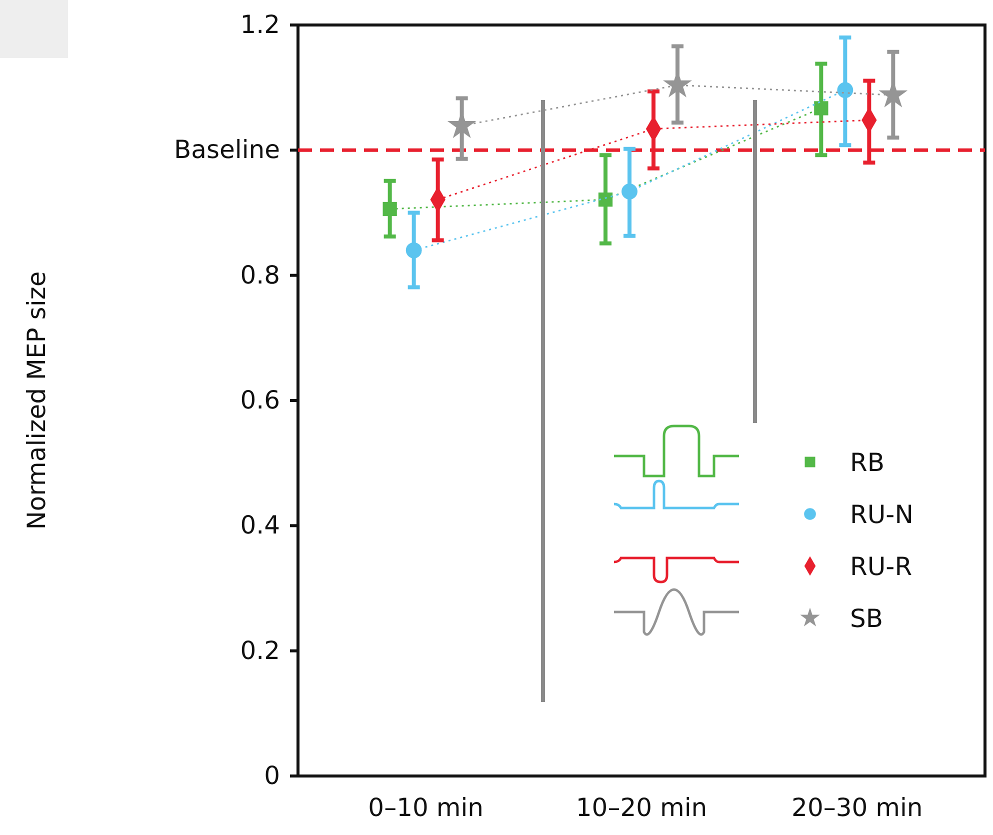 The width and height of the screenshot is (993, 835). Describe the element at coordinates (227, 149) in the screenshot. I see `y-tick-label: Baseline` at that location.